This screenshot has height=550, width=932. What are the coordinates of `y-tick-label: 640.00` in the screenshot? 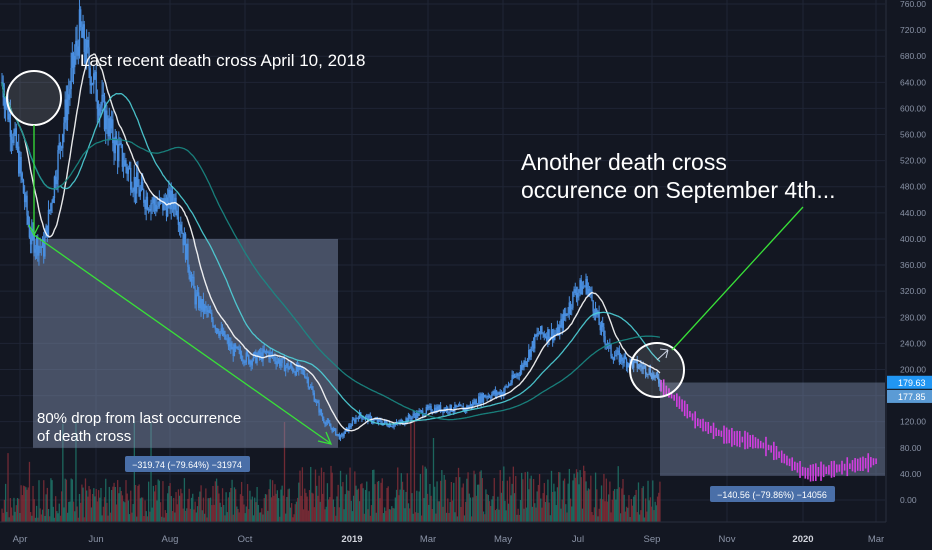 It's located at (913, 82).